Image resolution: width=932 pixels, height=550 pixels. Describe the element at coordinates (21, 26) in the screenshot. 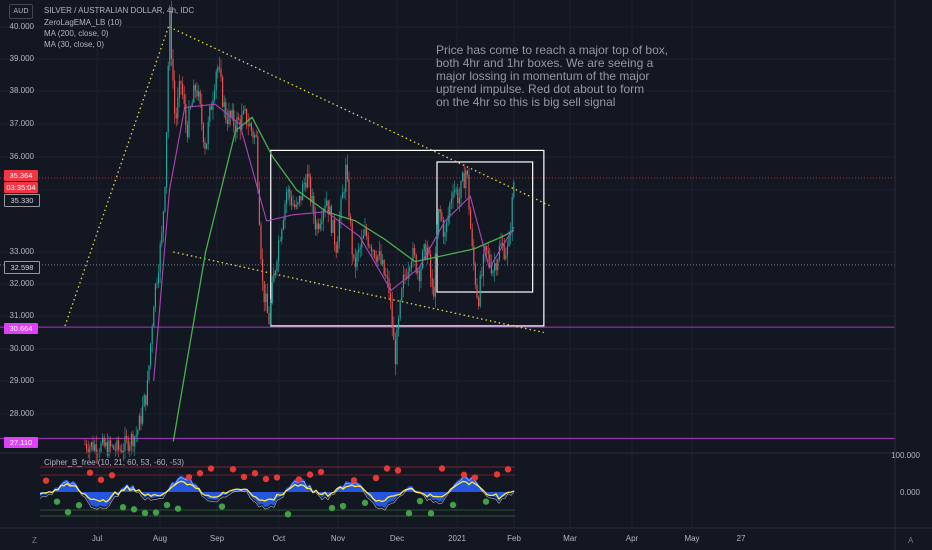

I see `y-tick-label: 40.000` at that location.